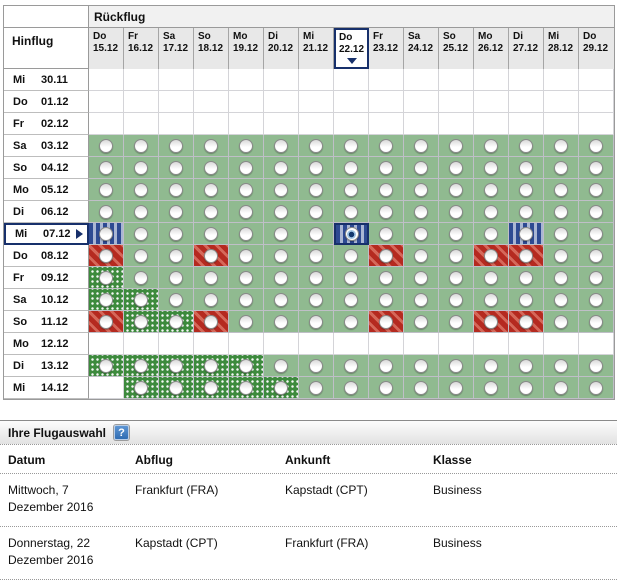 Image resolution: width=617 pixels, height=580 pixels. What do you see at coordinates (106, 48) in the screenshot?
I see `column-header-do-15-12: Do 15.12` at bounding box center [106, 48].